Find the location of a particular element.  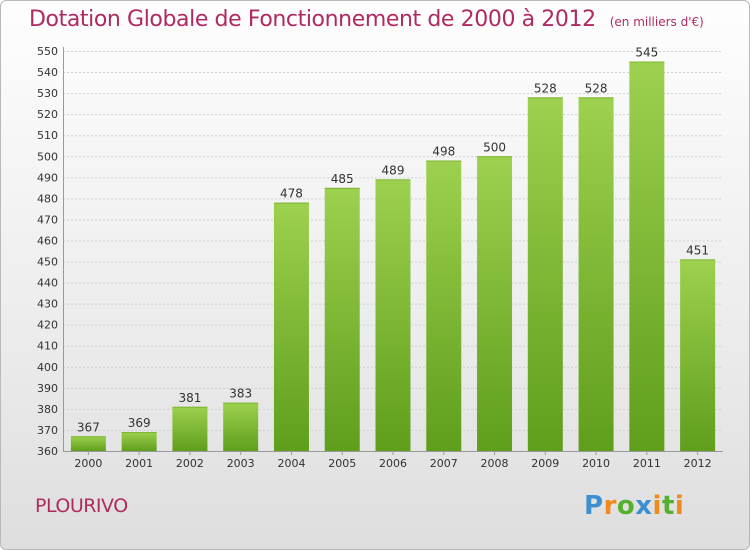

y-tick-label: 380 is located at coordinates (47, 409).